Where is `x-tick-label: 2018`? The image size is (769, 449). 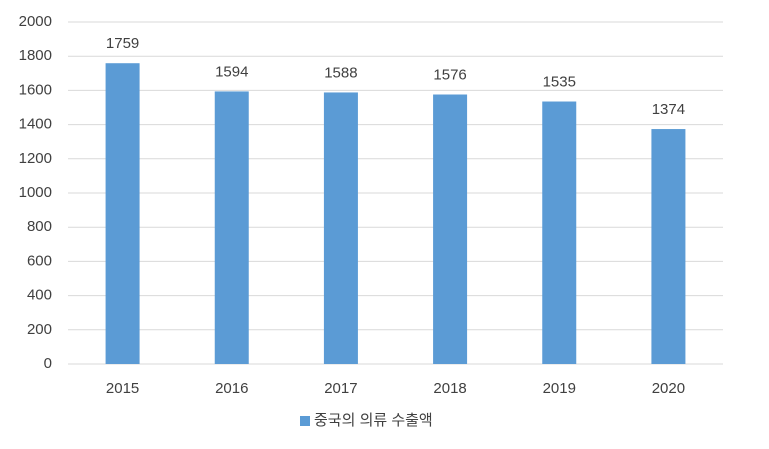 x-tick-label: 2018 is located at coordinates (449, 388).